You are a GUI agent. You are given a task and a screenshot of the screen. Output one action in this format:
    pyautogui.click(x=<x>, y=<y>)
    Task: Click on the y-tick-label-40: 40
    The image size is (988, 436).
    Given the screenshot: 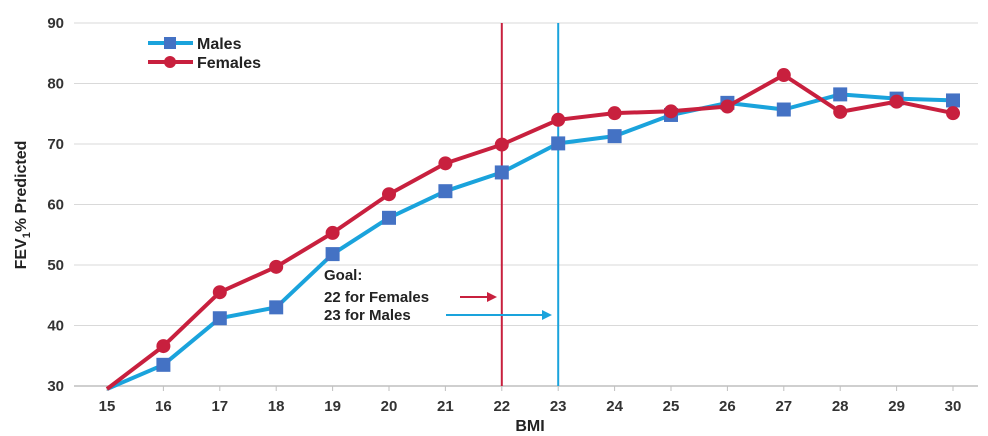 What is the action you would take?
    pyautogui.click(x=55, y=326)
    